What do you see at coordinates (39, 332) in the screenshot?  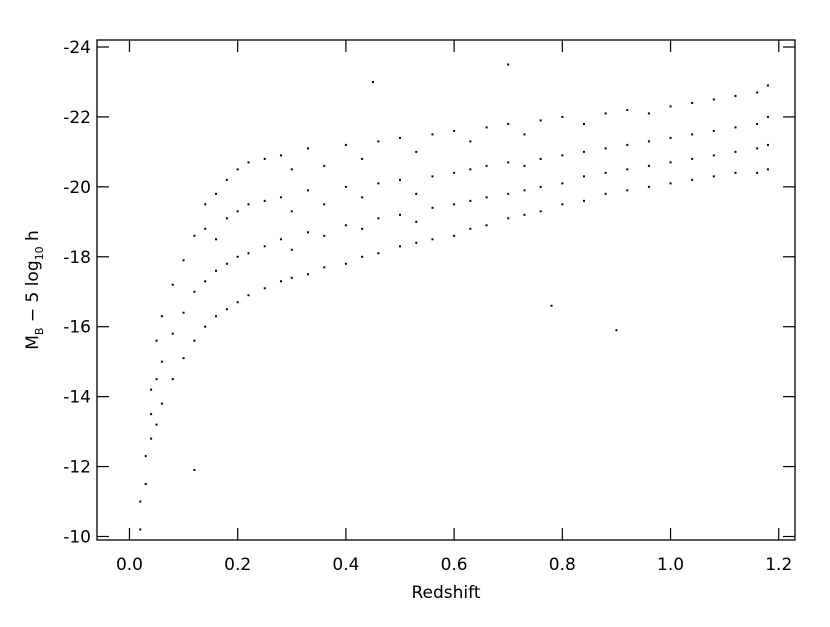 I see `y-label-sub: B` at bounding box center [39, 332].